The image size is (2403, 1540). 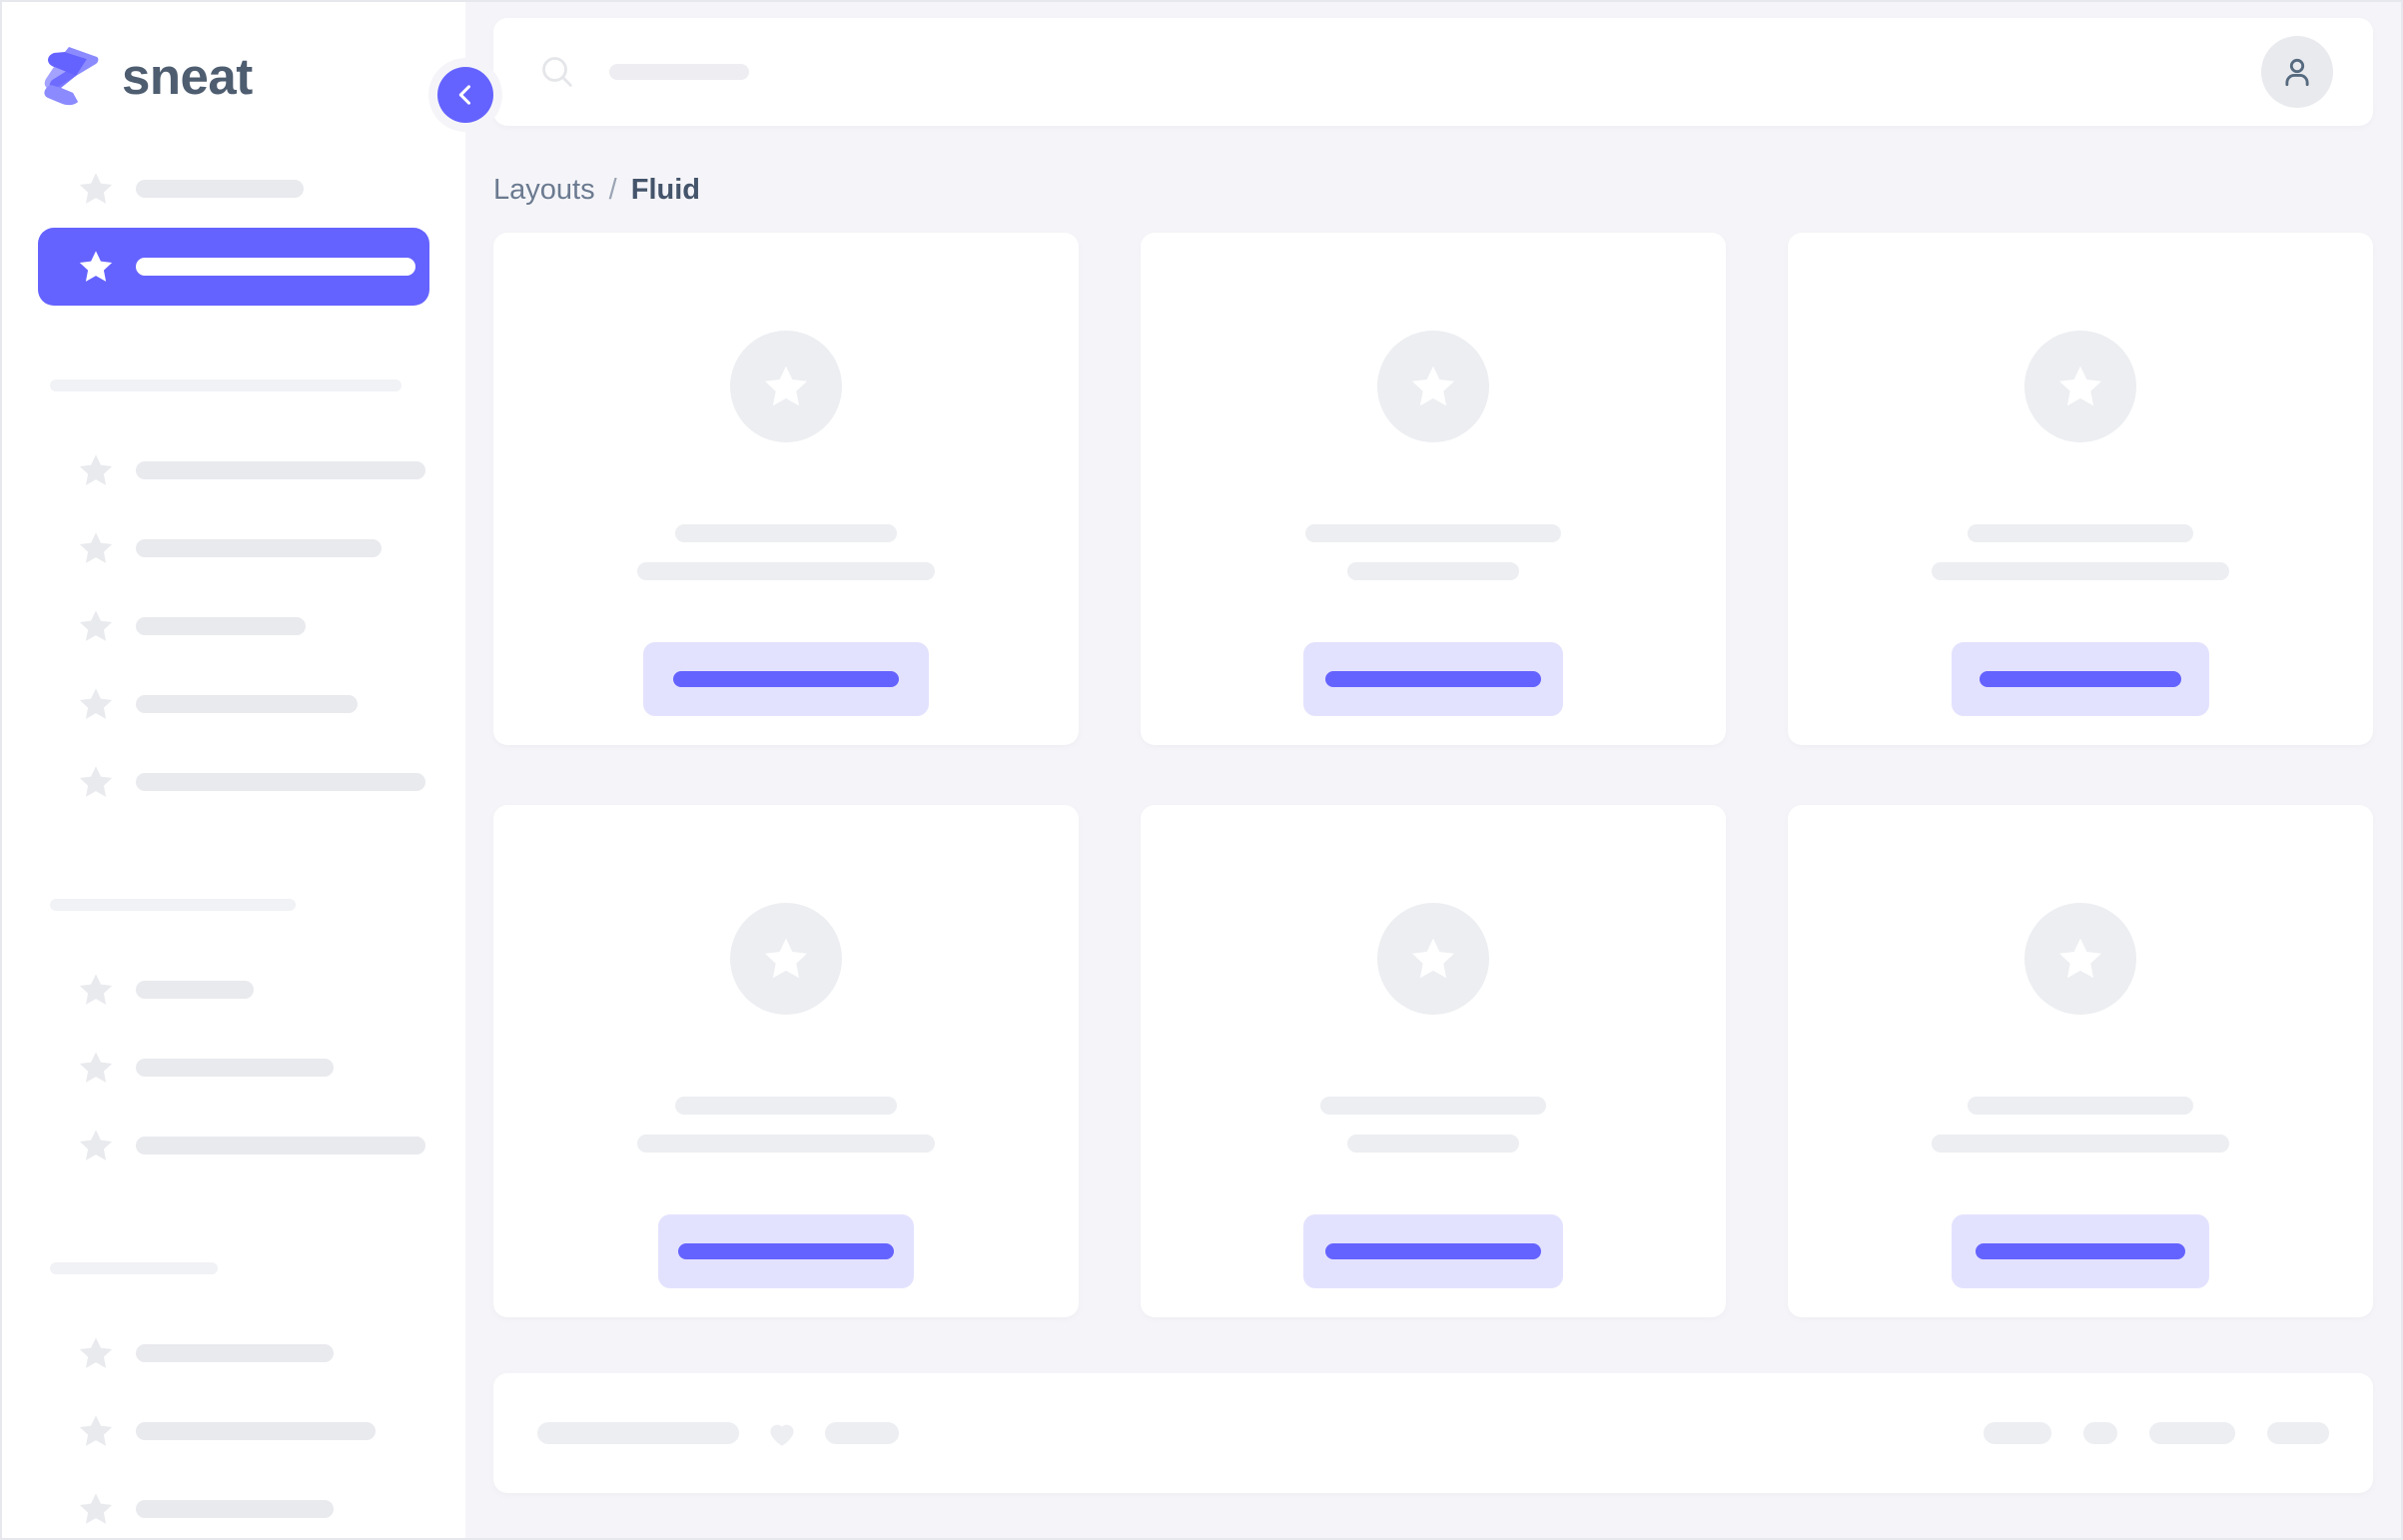 I want to click on search-area, so click(x=1399, y=72).